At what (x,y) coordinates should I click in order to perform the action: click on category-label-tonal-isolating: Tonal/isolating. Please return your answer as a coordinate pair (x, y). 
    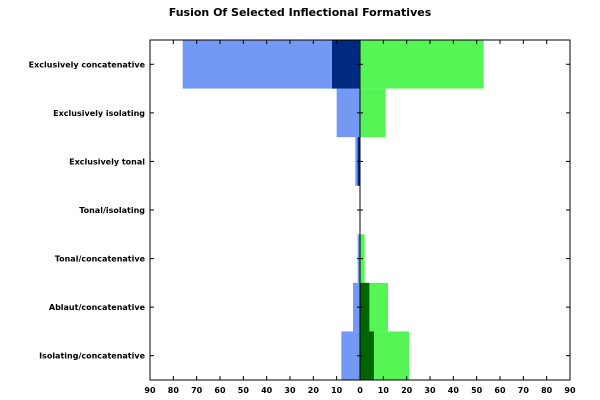
    Looking at the image, I should click on (112, 210).